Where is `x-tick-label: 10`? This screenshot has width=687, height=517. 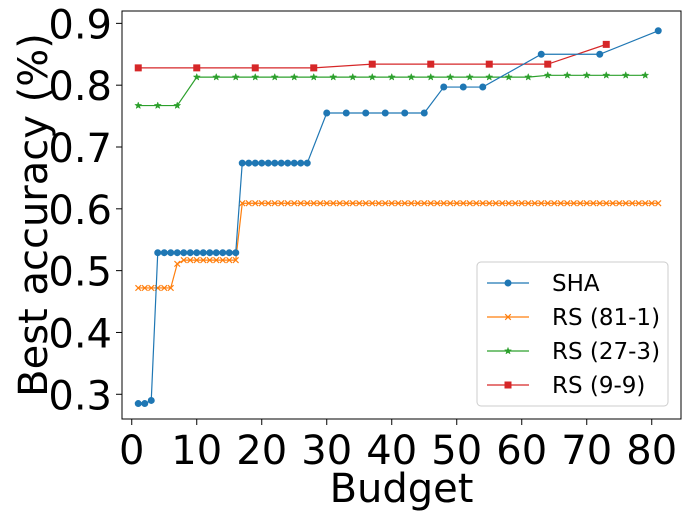 x-tick-label: 10 is located at coordinates (196, 451).